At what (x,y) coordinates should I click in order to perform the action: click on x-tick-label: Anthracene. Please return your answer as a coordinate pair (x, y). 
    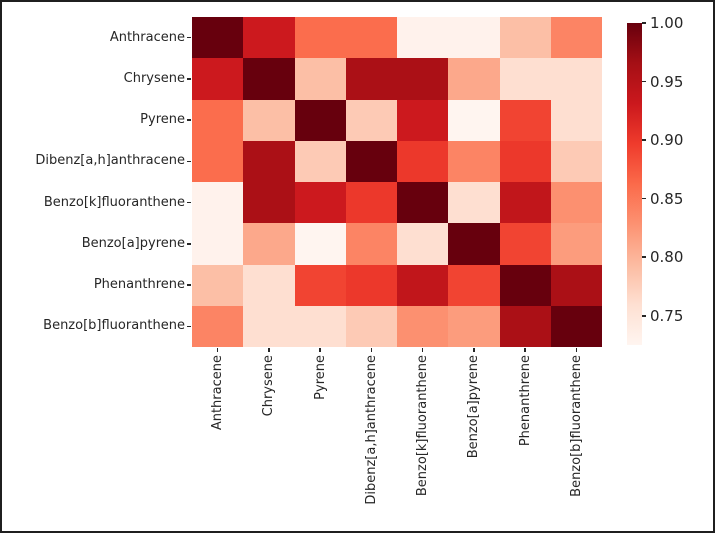
    Looking at the image, I should click on (218, 393).